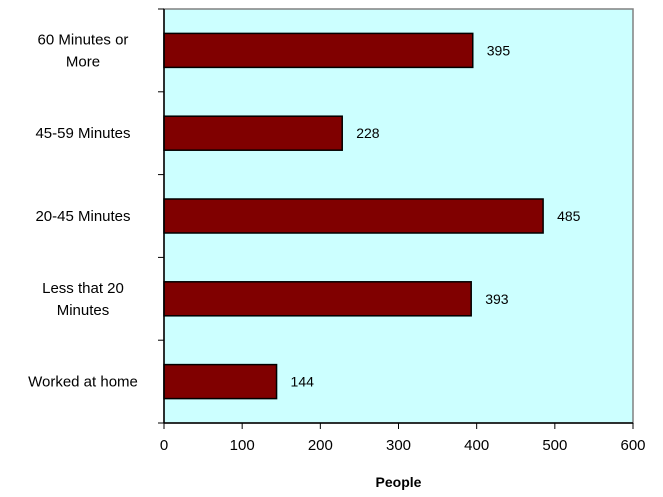 The height and width of the screenshot is (497, 663). What do you see at coordinates (83, 382) in the screenshot?
I see `category-label: Worked at home` at bounding box center [83, 382].